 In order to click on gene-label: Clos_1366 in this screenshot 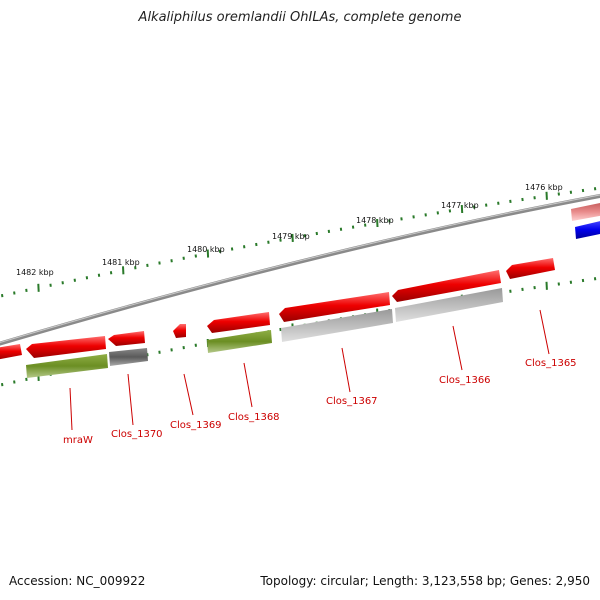, I will do `click(465, 380)`.